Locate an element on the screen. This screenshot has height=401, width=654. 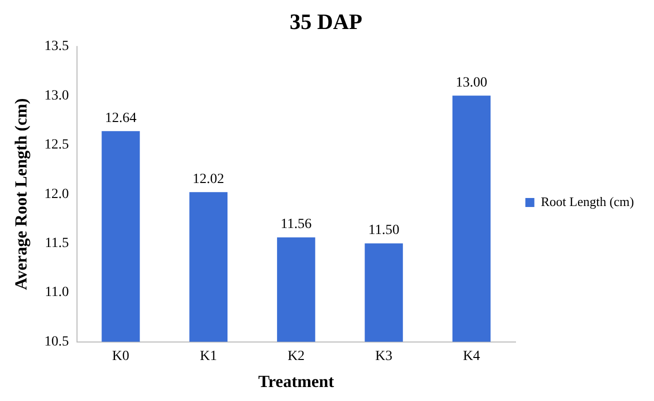
legend-label: Root Length (cm) is located at coordinates (587, 201).